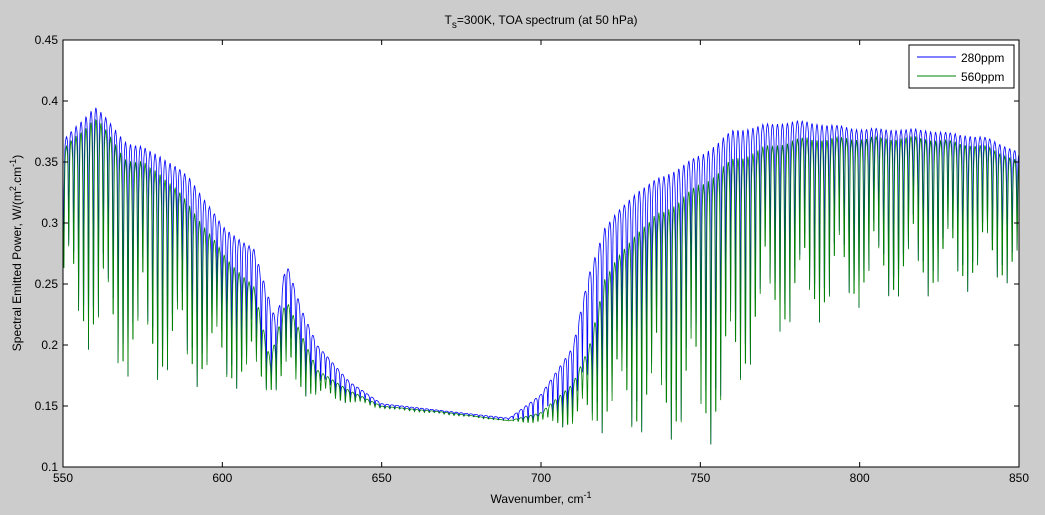 The image size is (1045, 515). I want to click on y-tick-label: 0.1, so click(49, 467).